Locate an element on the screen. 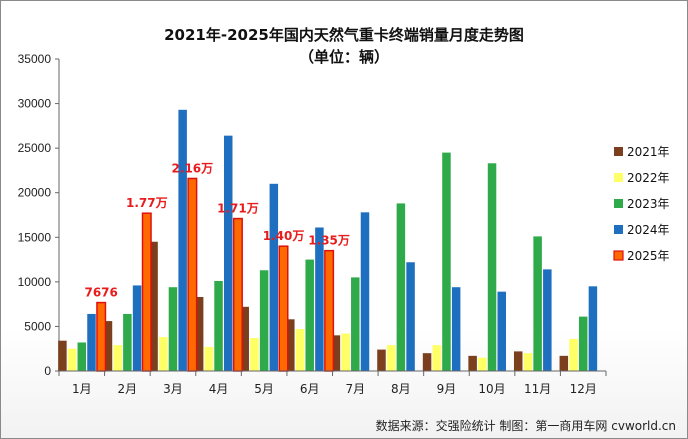 The width and height of the screenshot is (688, 439). x-tick-label: 1月 is located at coordinates (82, 389).